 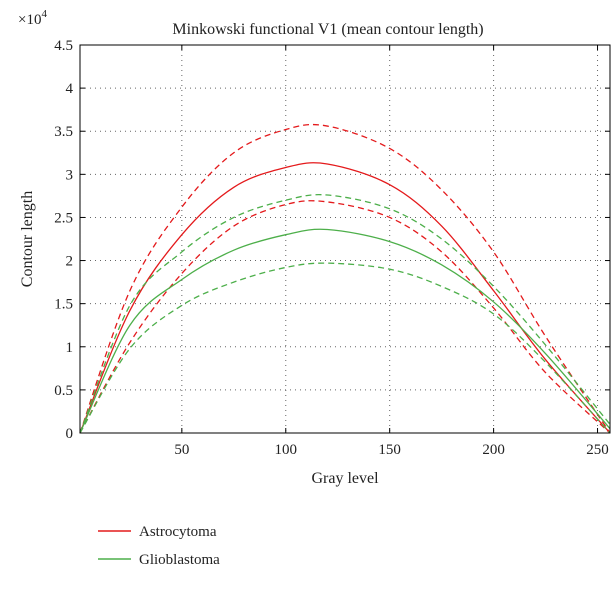 What do you see at coordinates (345, 478) in the screenshot?
I see `x-axis-label: Gray level` at bounding box center [345, 478].